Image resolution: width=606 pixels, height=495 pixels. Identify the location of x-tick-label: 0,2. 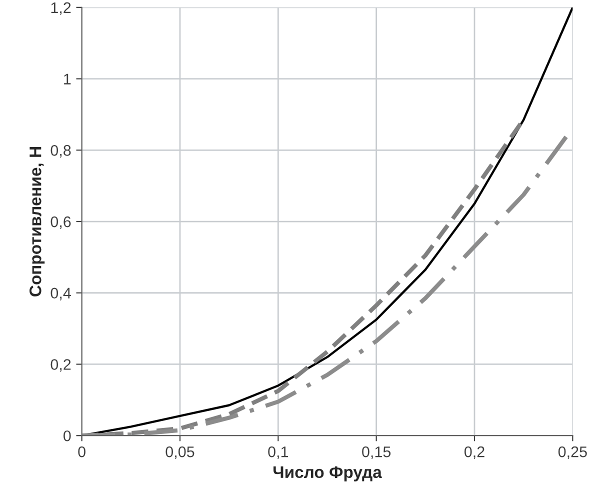
(474, 453).